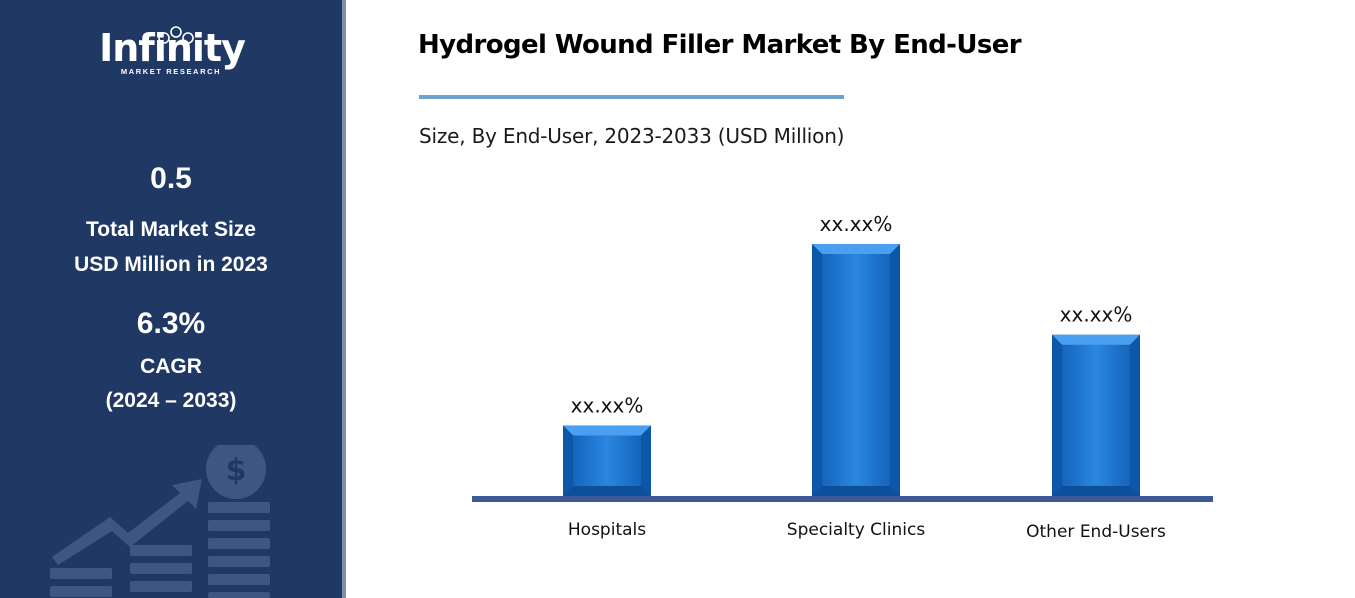 This screenshot has height=598, width=1355. Describe the element at coordinates (171, 264) in the screenshot. I see `market-size-unit: USD Million in 2023` at that location.